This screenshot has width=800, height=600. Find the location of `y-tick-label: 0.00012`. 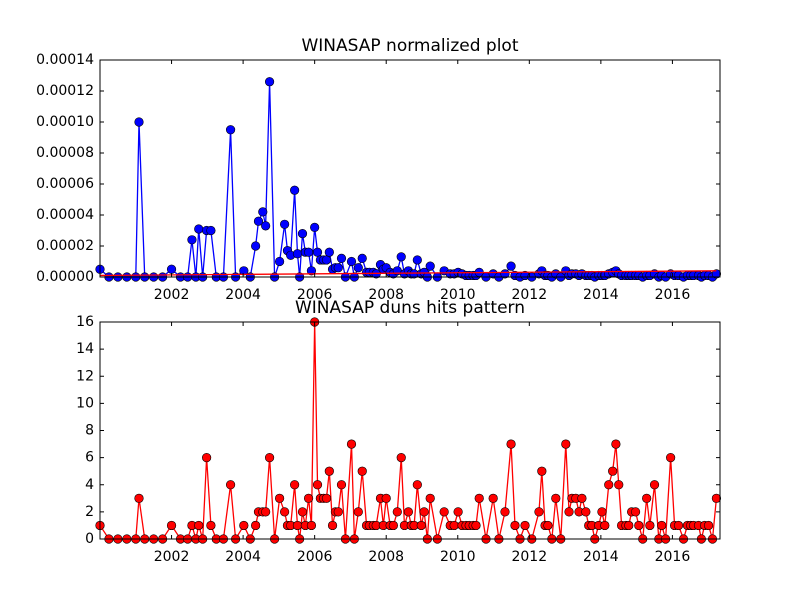

y-tick-label: 0.00012 is located at coordinates (65, 91).